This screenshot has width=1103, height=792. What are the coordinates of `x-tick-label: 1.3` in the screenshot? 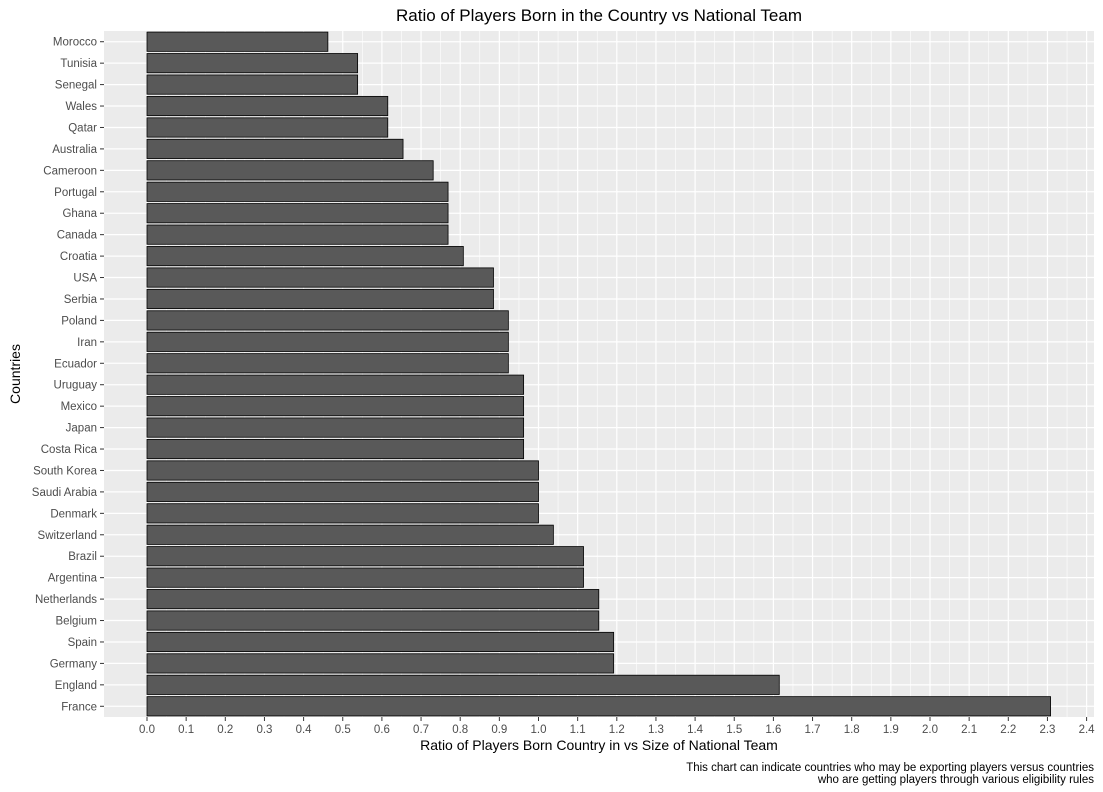 It's located at (656, 730).